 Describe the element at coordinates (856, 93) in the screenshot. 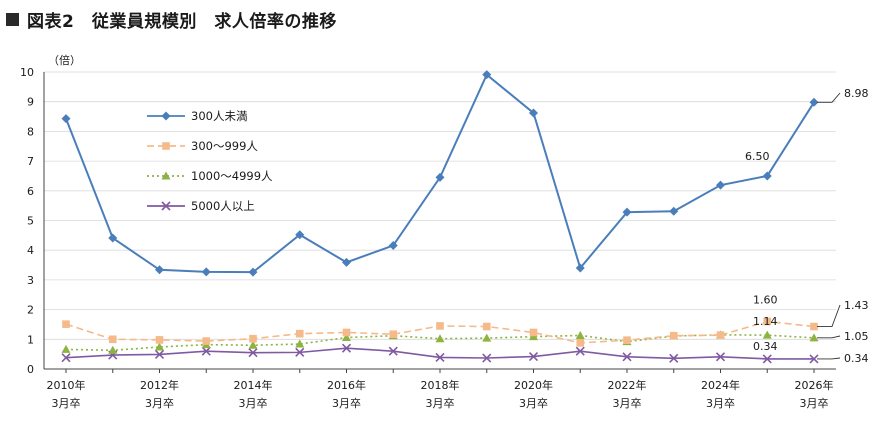

I see `end-value-label: 8.98` at that location.